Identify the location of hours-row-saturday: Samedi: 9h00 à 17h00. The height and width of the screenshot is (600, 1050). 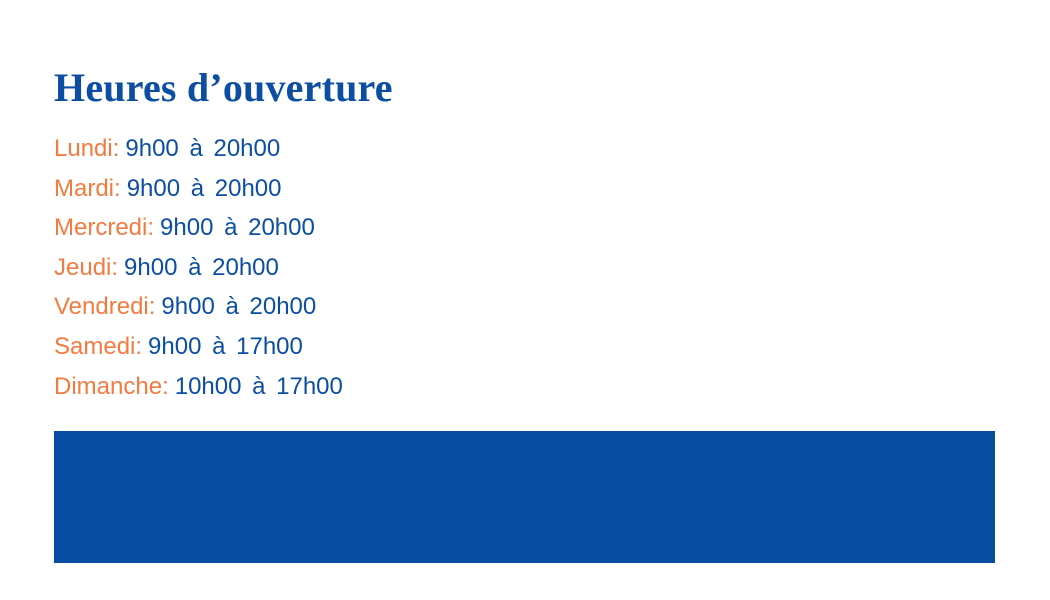
(198, 350).